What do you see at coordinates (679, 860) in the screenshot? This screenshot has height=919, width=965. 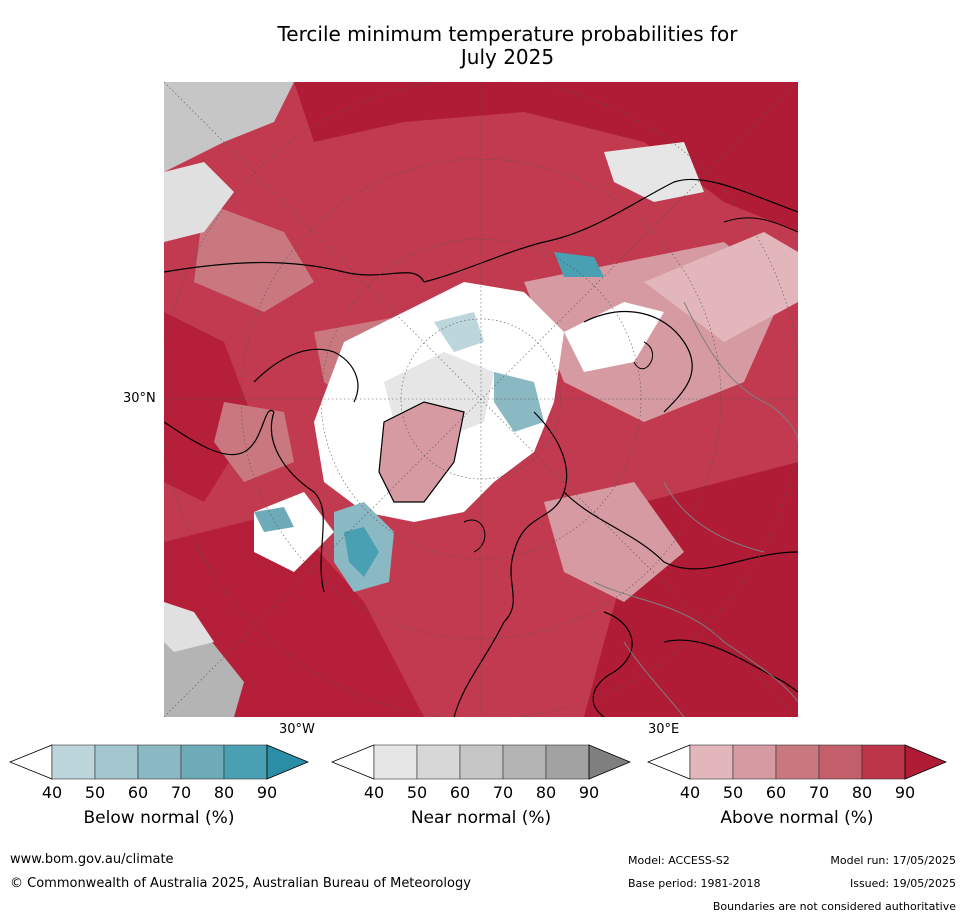 I see `model-text: Model: ACCESS-S2` at bounding box center [679, 860].